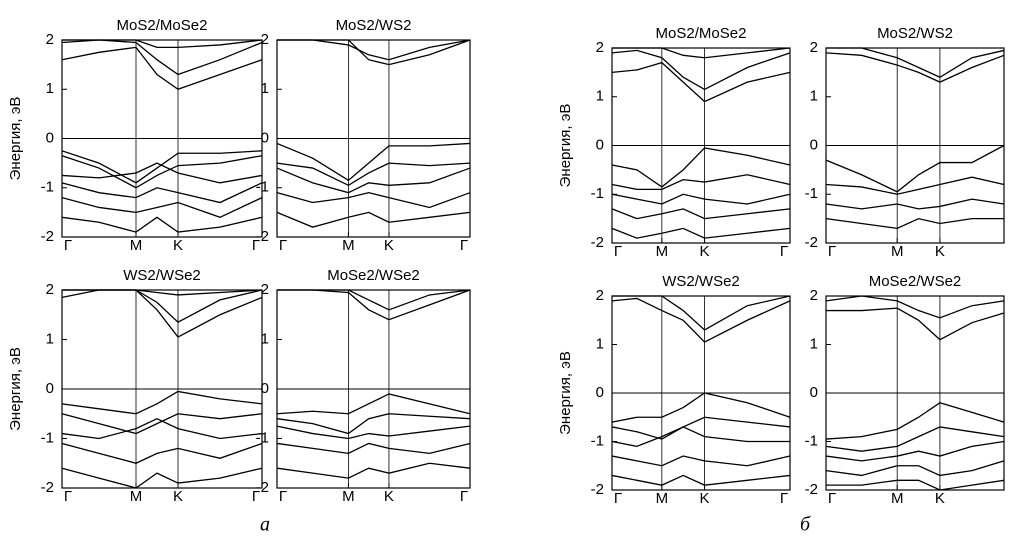 This screenshot has height=542, width=1012. Describe the element at coordinates (162, 25) in the screenshot. I see `panel-title: MoS2/MoSe2` at that location.